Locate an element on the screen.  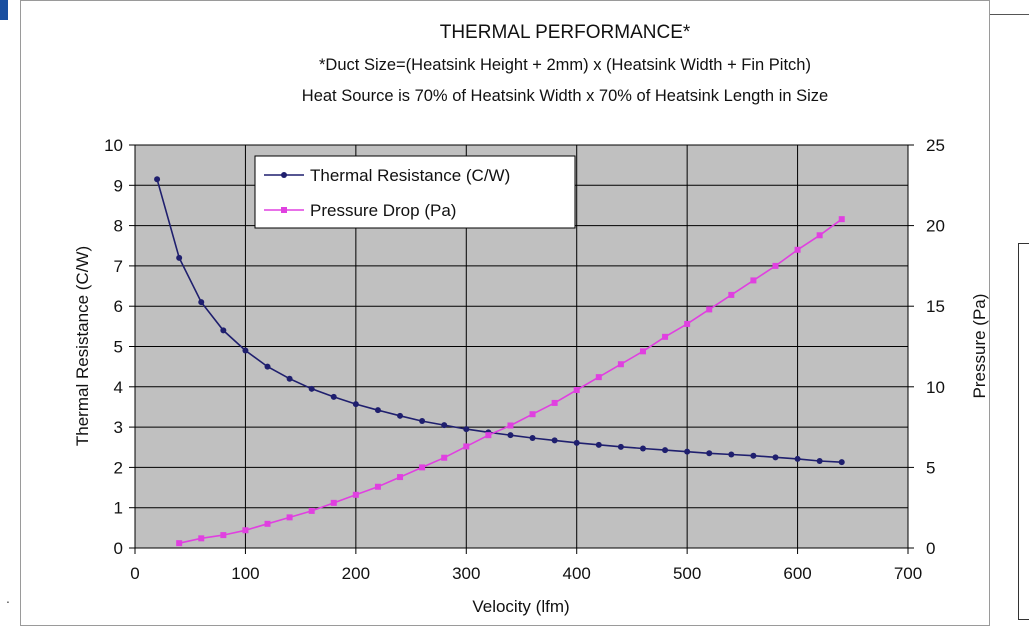
x-tick-label: 0 is located at coordinates (134, 573).